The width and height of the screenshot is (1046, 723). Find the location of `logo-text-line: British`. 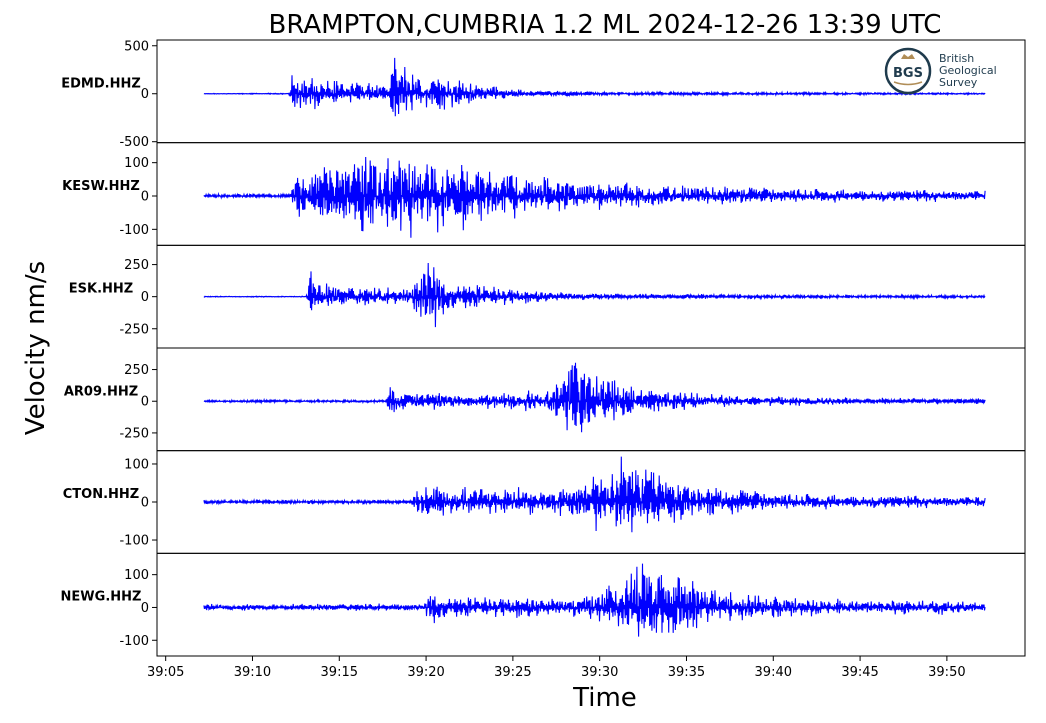

logo-text-line: British is located at coordinates (956, 58).